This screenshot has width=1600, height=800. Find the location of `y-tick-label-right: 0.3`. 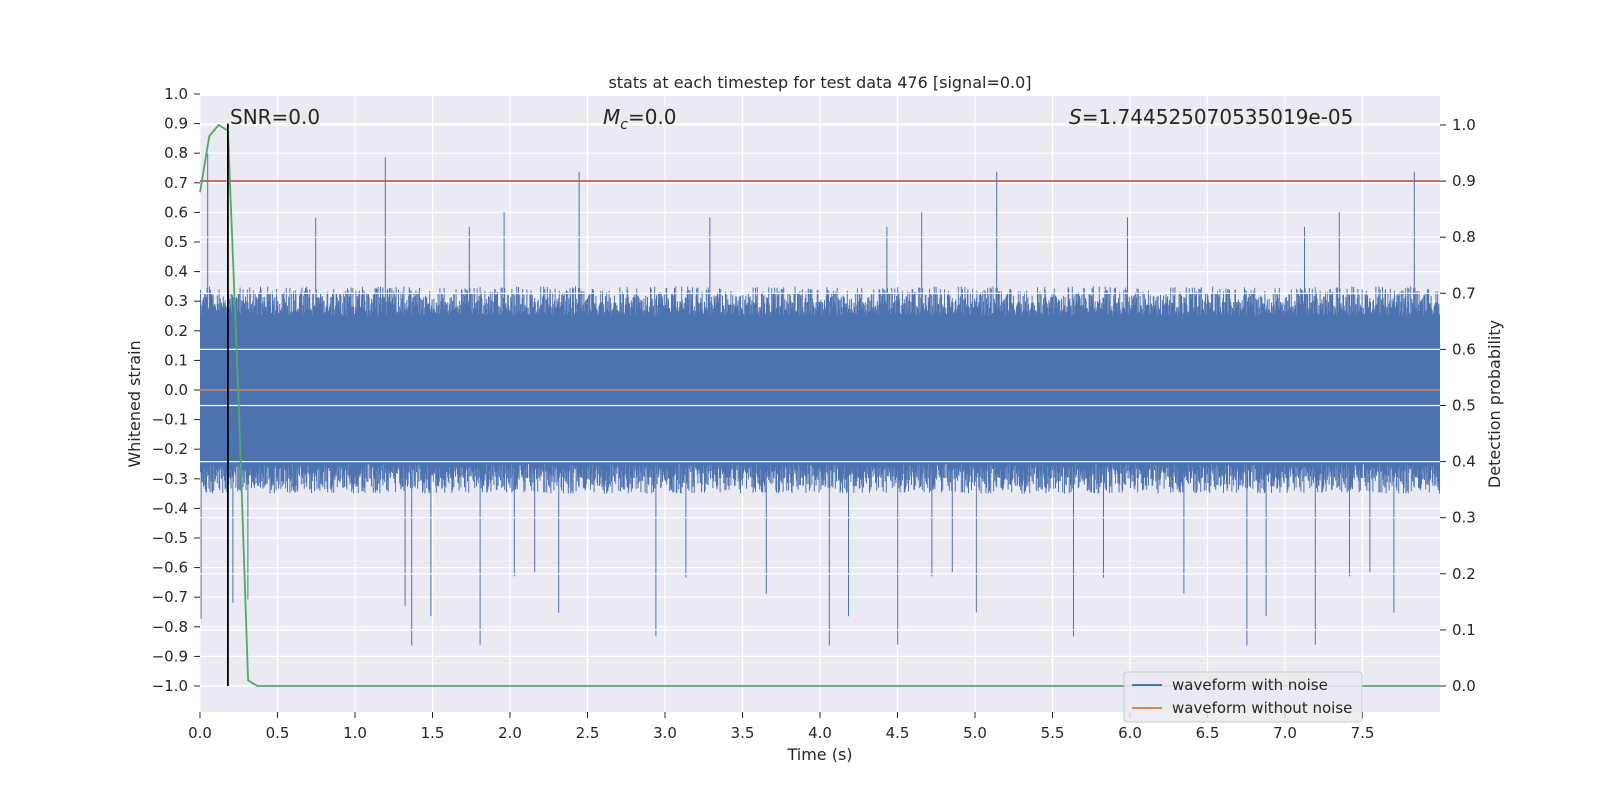

y-tick-label-right: 0.3 is located at coordinates (1464, 518).